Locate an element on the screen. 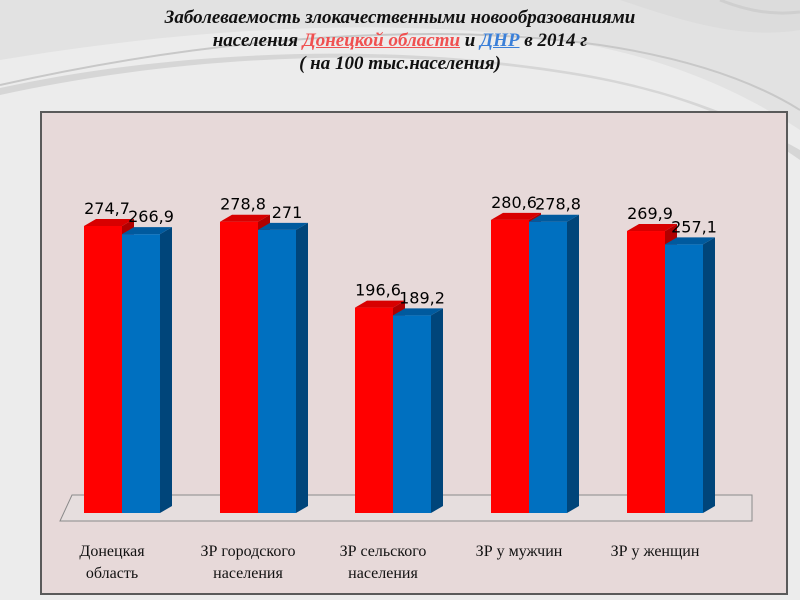 This screenshot has width=800, height=600. bar-series2-1-top is located at coordinates (283, 226).